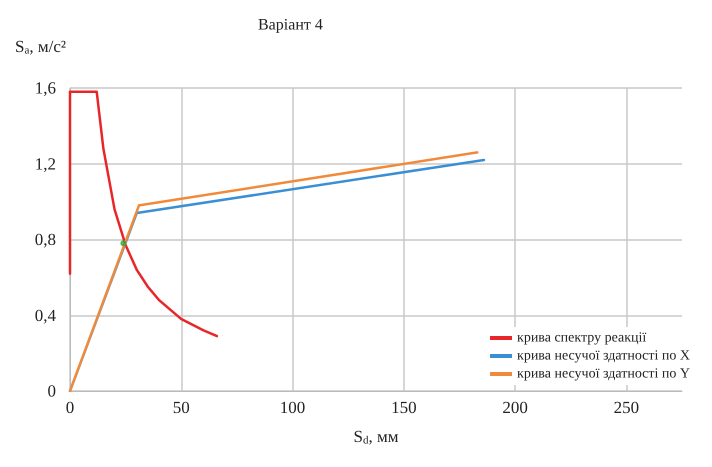  Describe the element at coordinates (293, 407) in the screenshot. I see `x-tick-label: 100` at that location.